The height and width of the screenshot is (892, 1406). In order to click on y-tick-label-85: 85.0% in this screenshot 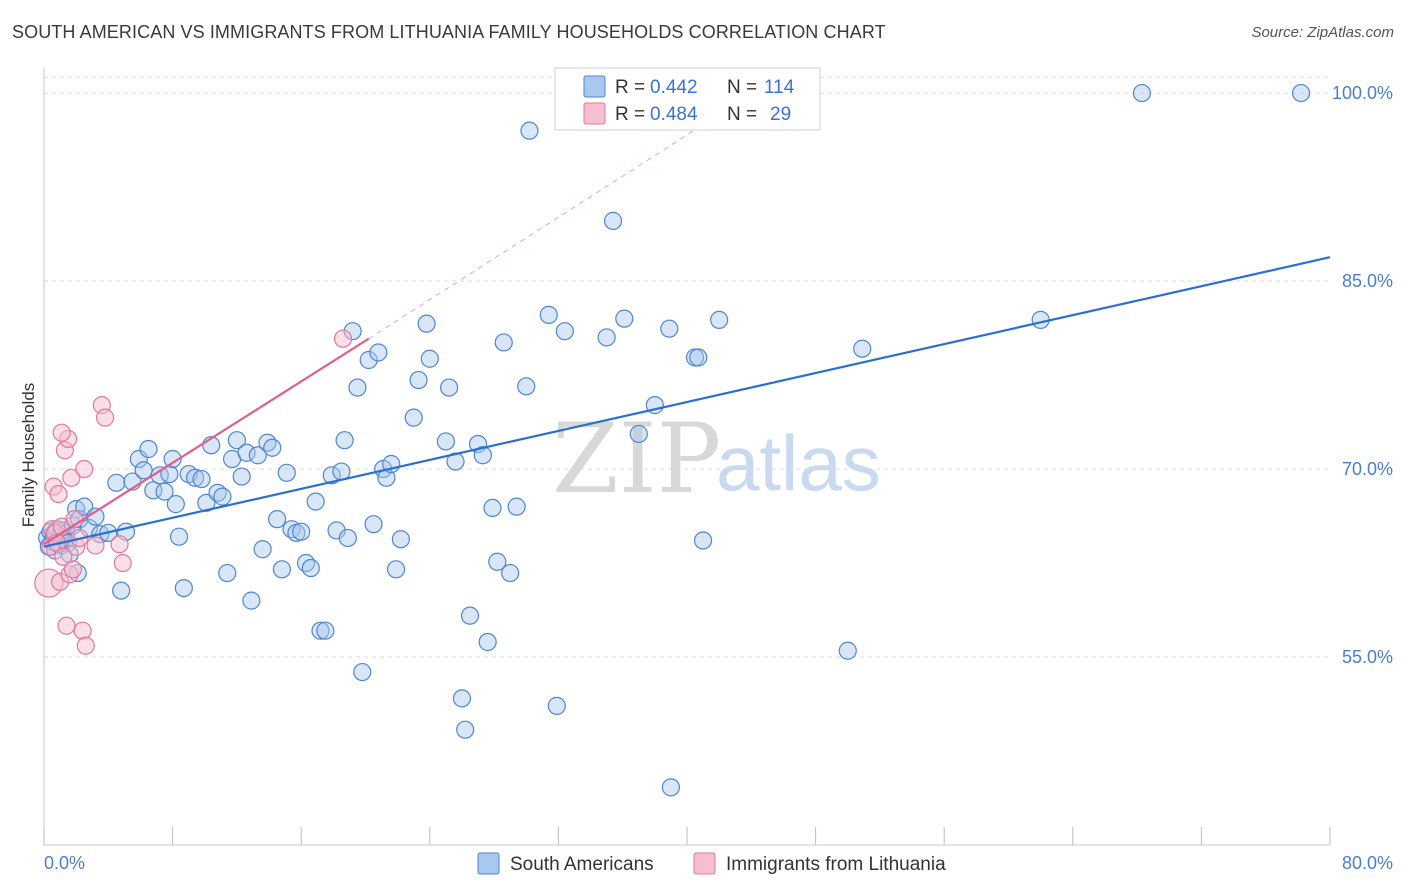, I will do `click(1367, 281)`.